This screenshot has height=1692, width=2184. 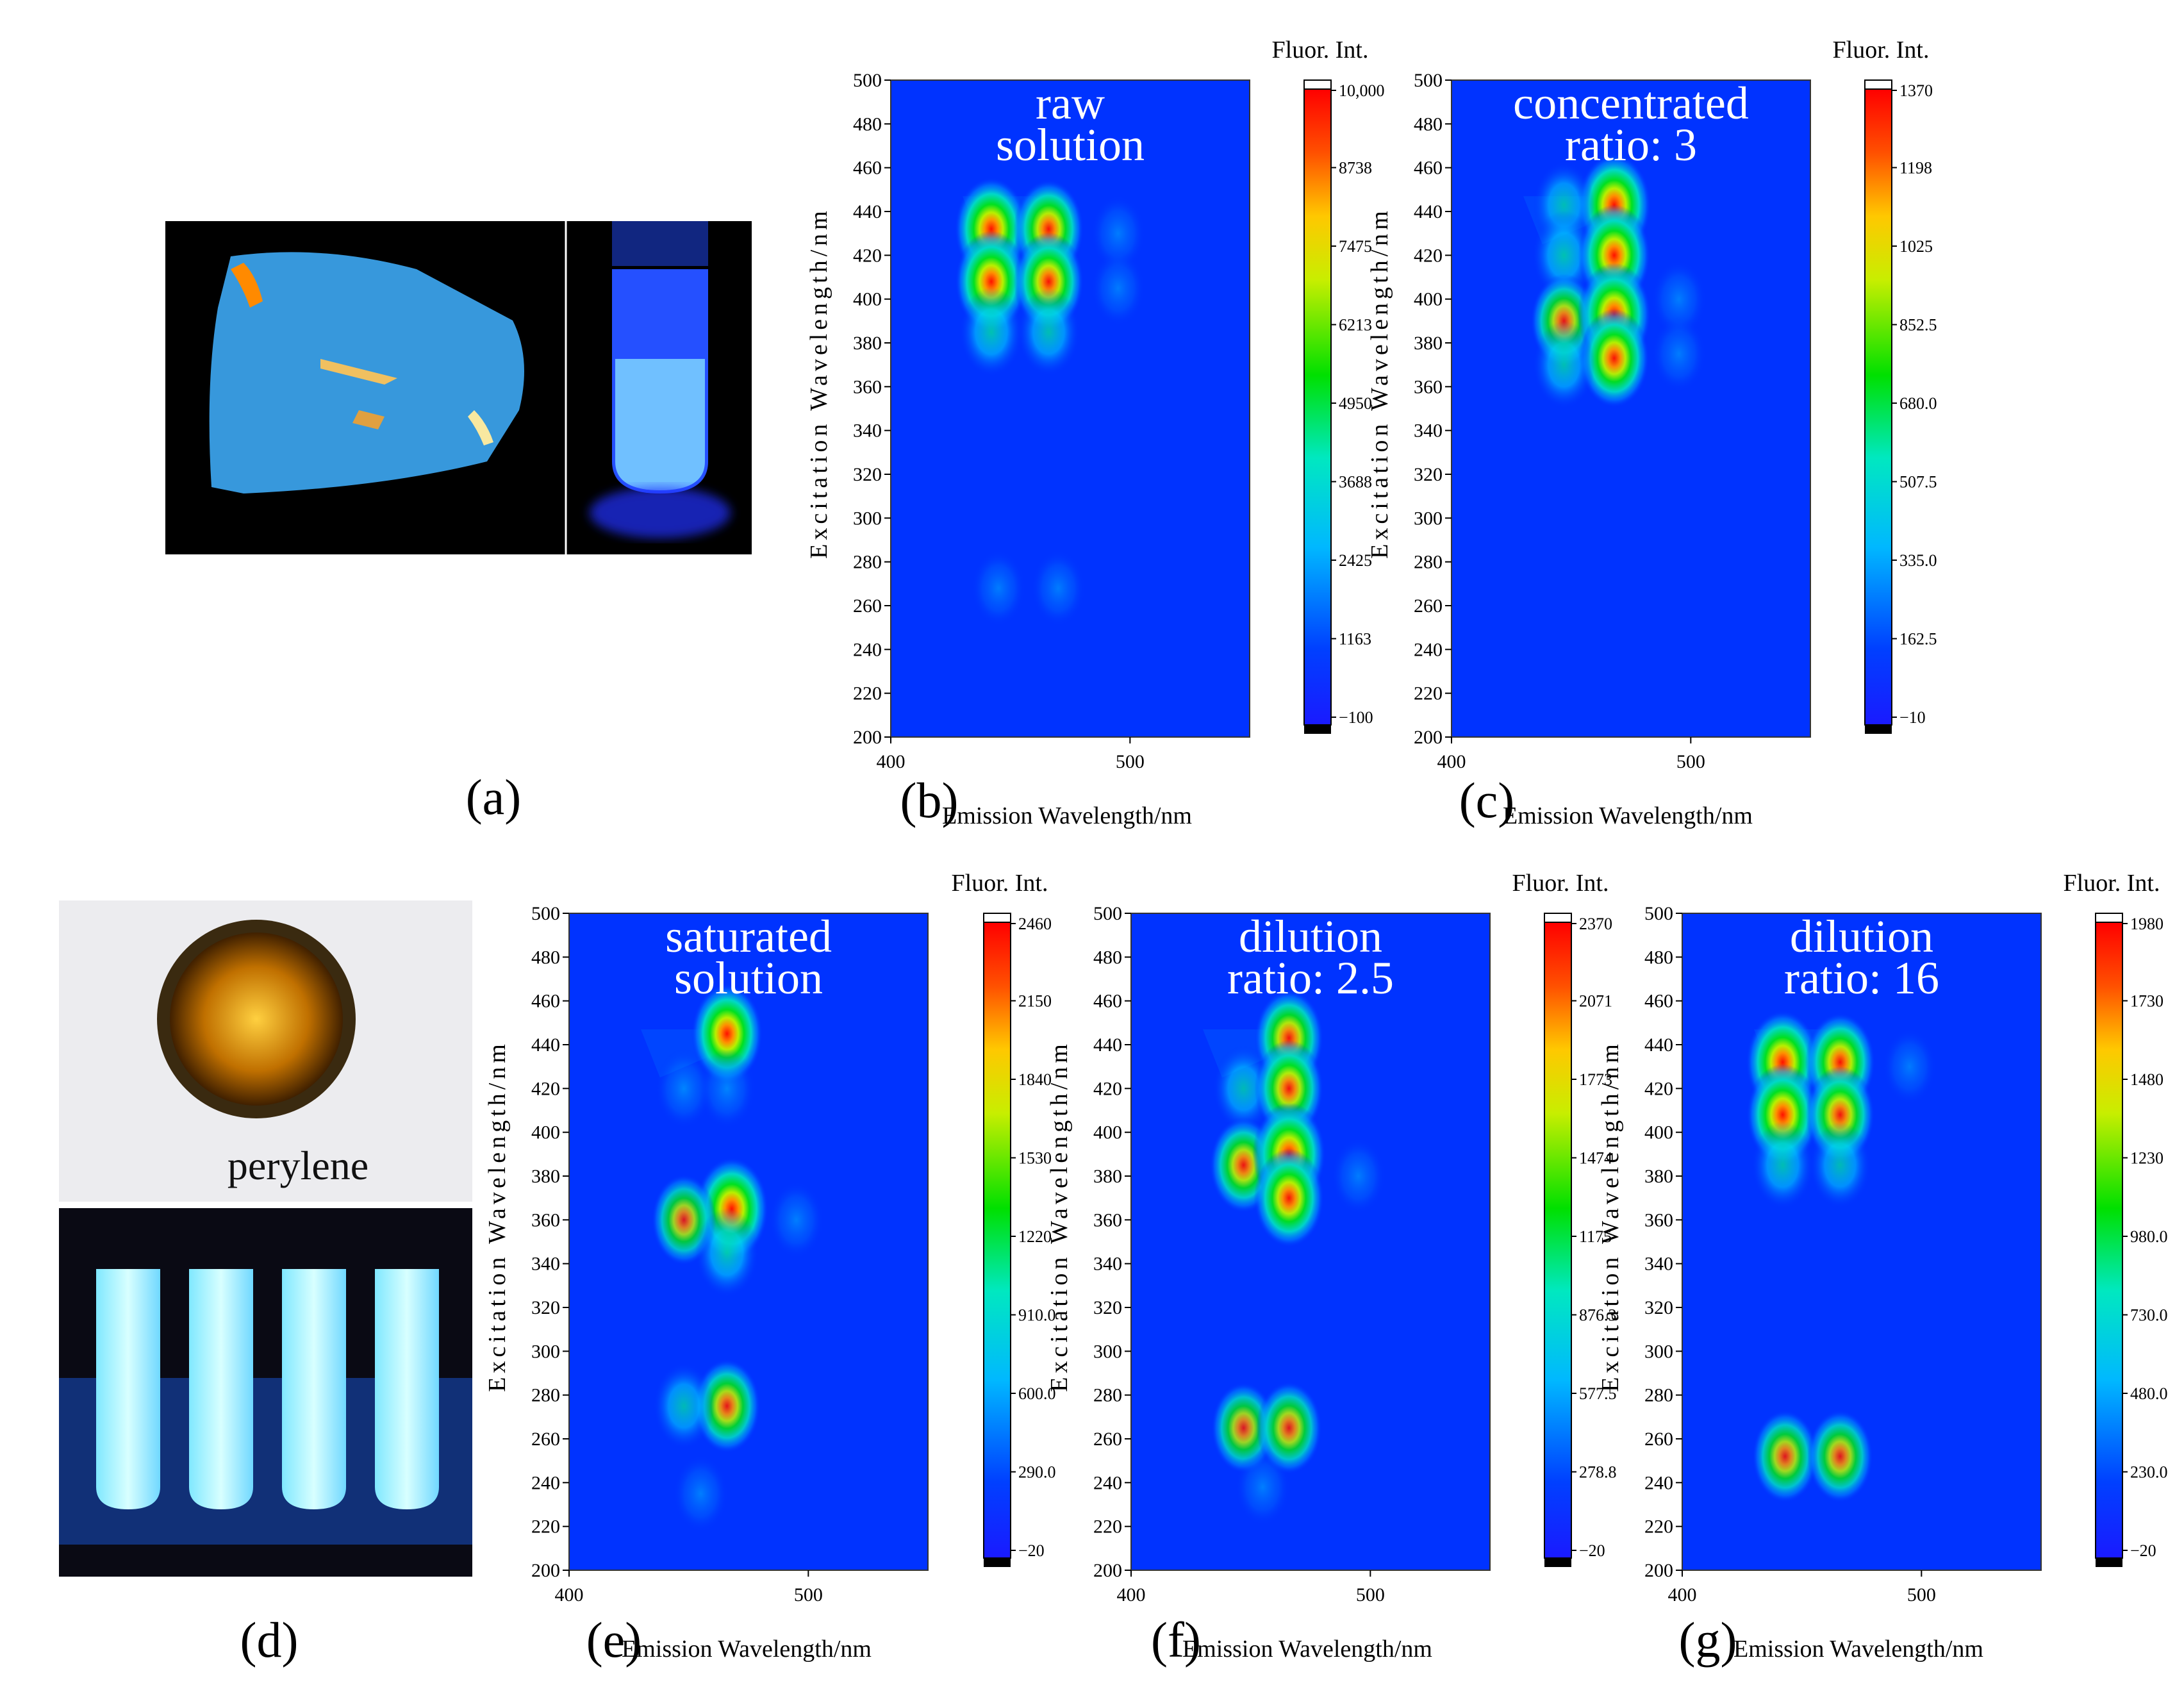 What do you see at coordinates (1310, 978) in the screenshot?
I see `chart-title-line: ratio: 2.5` at bounding box center [1310, 978].